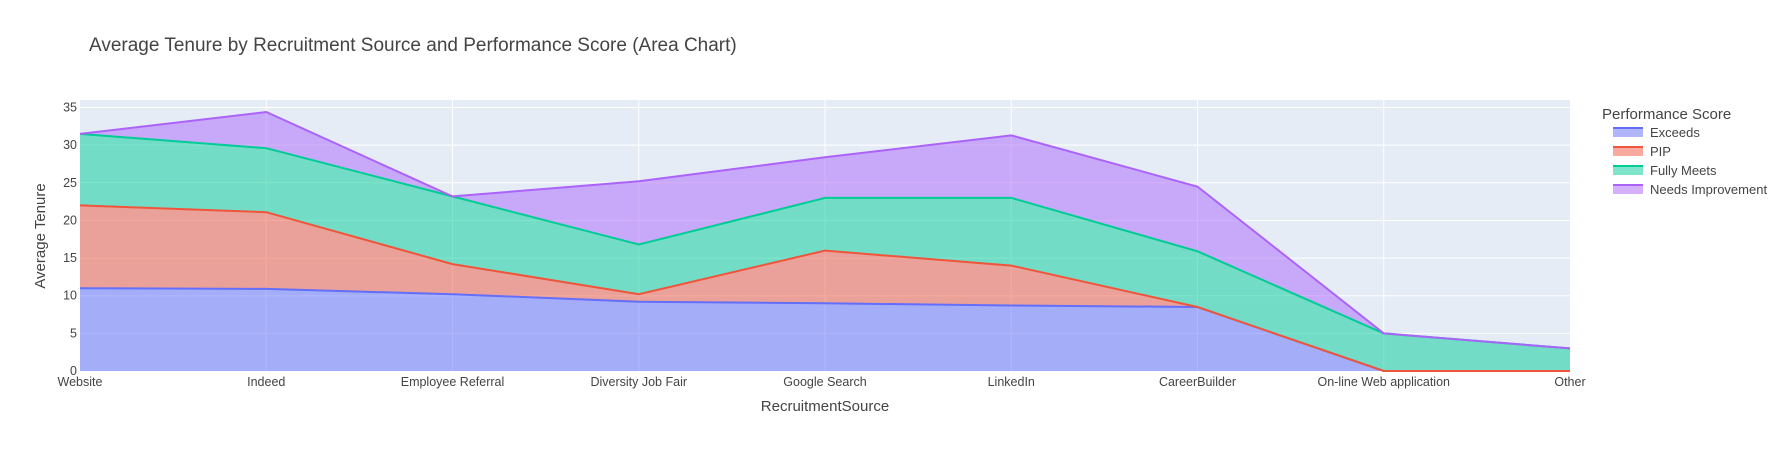 Image resolution: width=1778 pixels, height=450 pixels. I want to click on y-tick-label: 10, so click(70, 296).